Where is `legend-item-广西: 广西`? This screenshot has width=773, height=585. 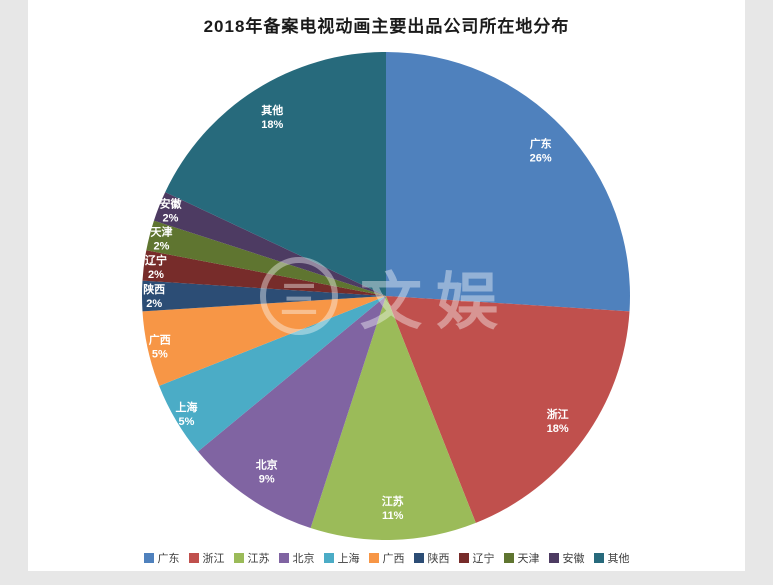
legend-item-广西: 广西 is located at coordinates (386, 558).